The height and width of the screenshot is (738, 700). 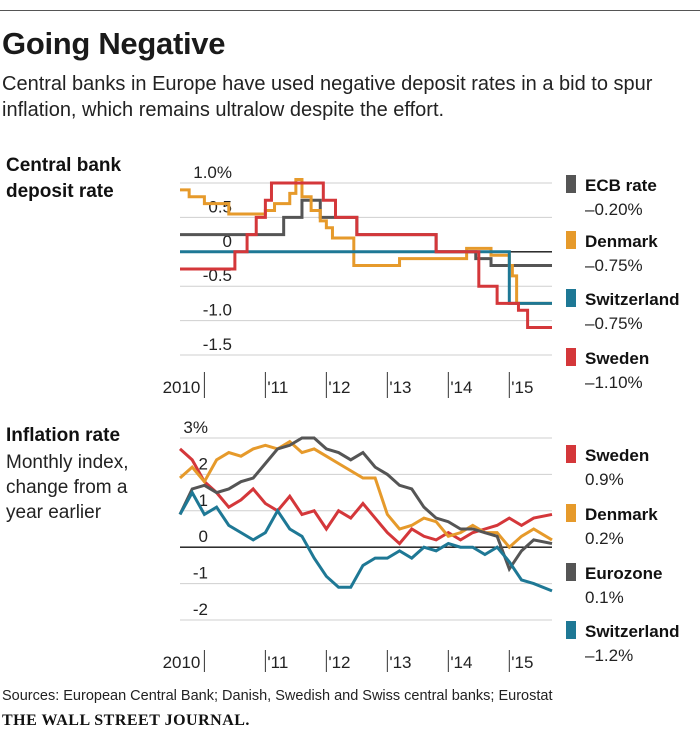 I want to click on inflation-legend-name: Denmark, so click(x=621, y=514).